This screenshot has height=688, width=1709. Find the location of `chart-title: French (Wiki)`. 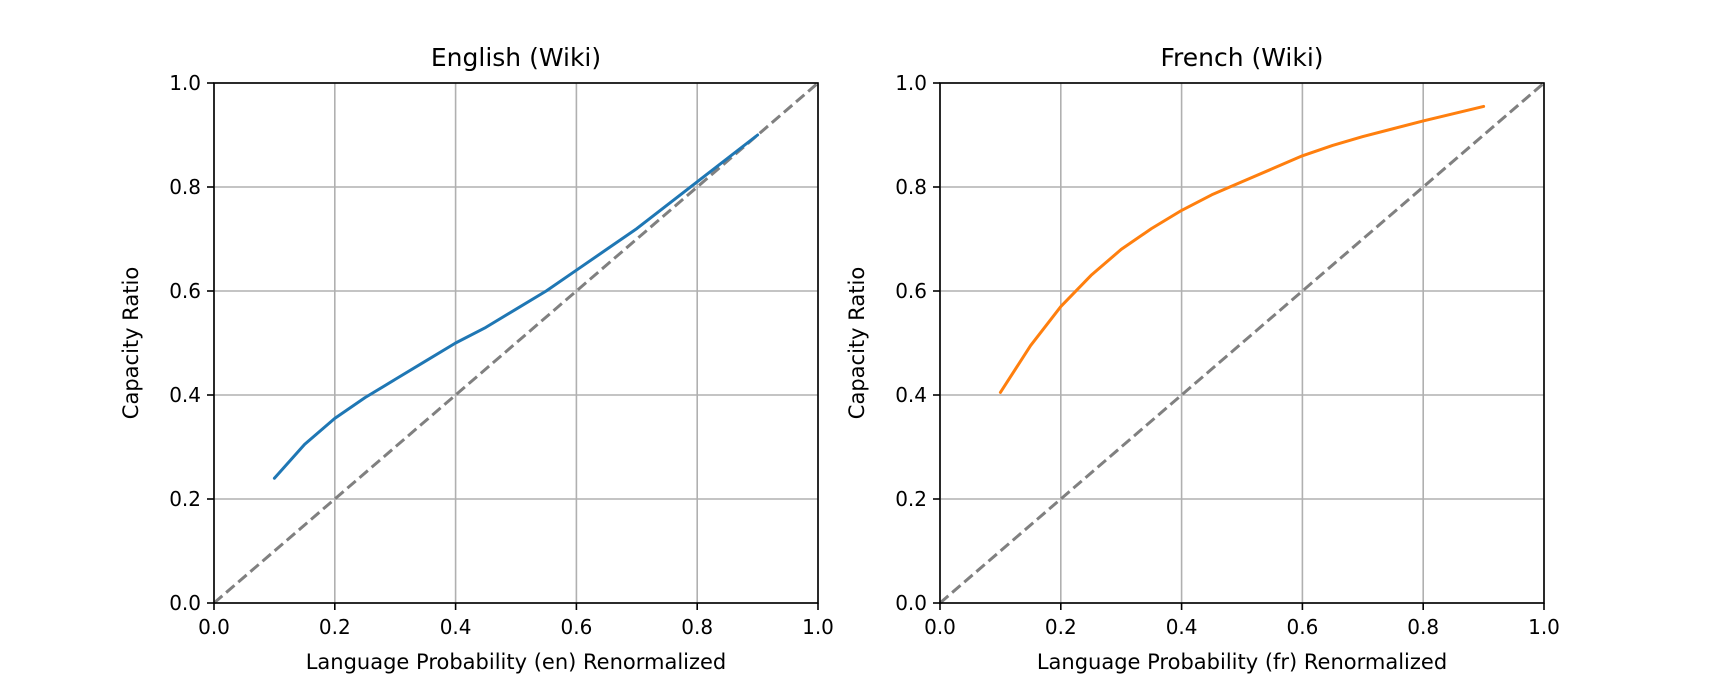

chart-title: French (Wiki) is located at coordinates (1241, 57).